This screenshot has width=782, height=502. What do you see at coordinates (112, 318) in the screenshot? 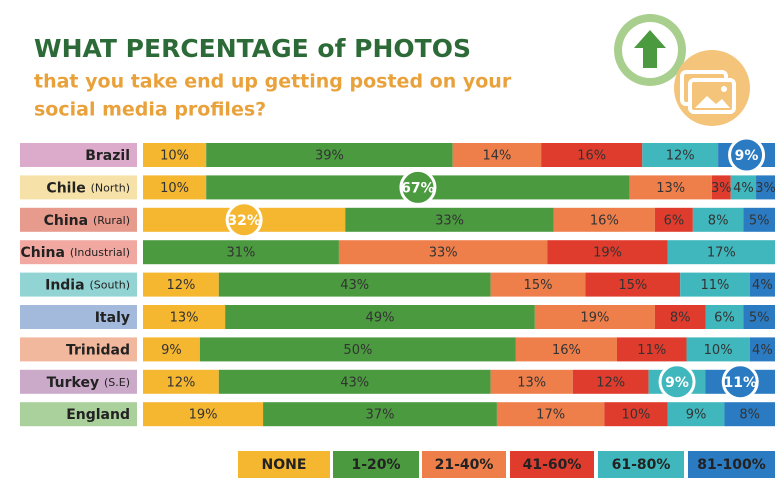
I see `category-name: Italy` at bounding box center [112, 318].